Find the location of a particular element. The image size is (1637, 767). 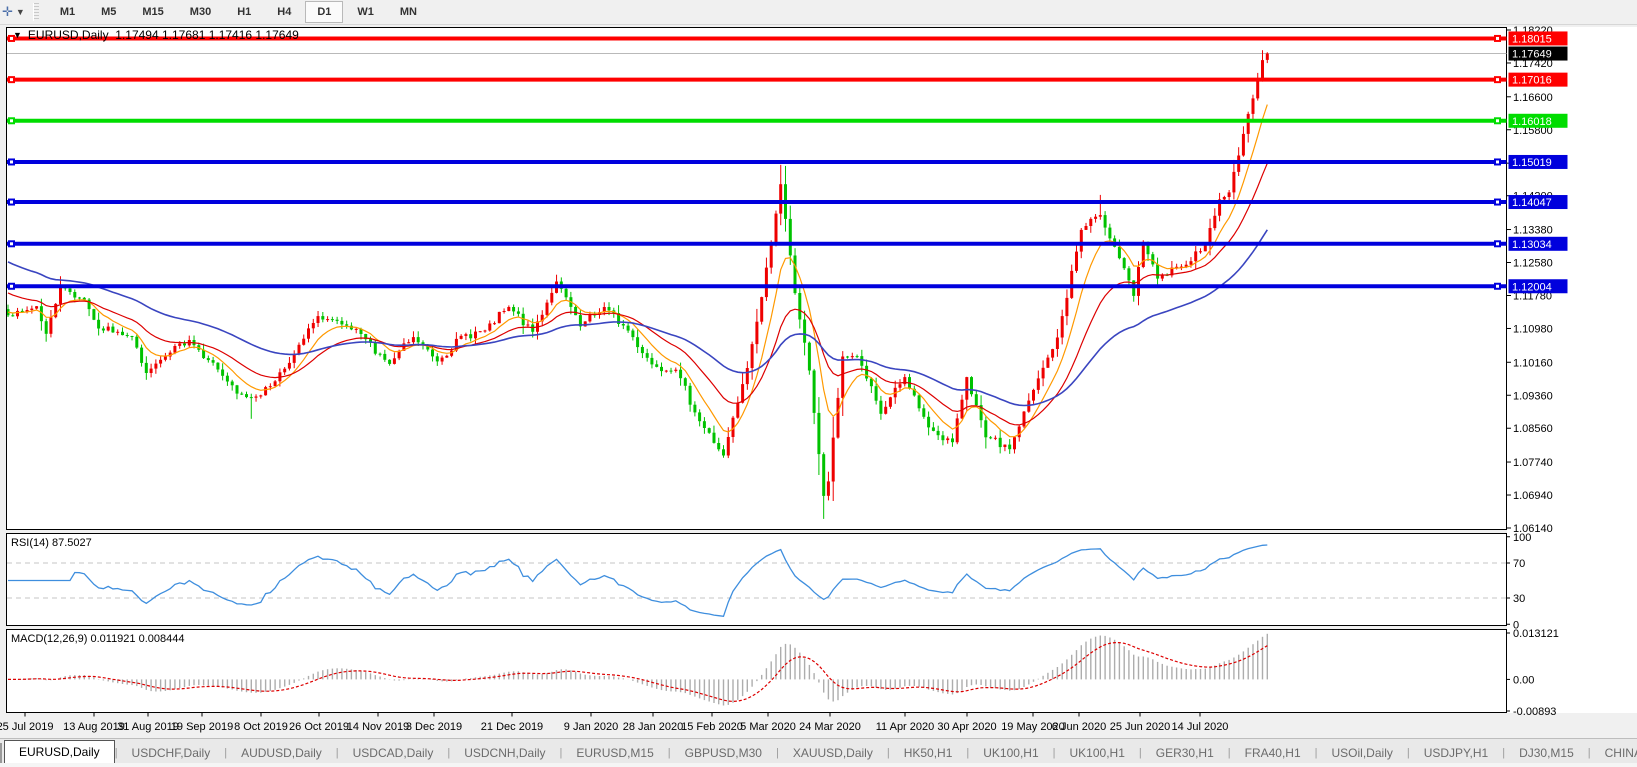

chart-tab-audusd-daily: AUDUSD,Daily is located at coordinates (281, 753).